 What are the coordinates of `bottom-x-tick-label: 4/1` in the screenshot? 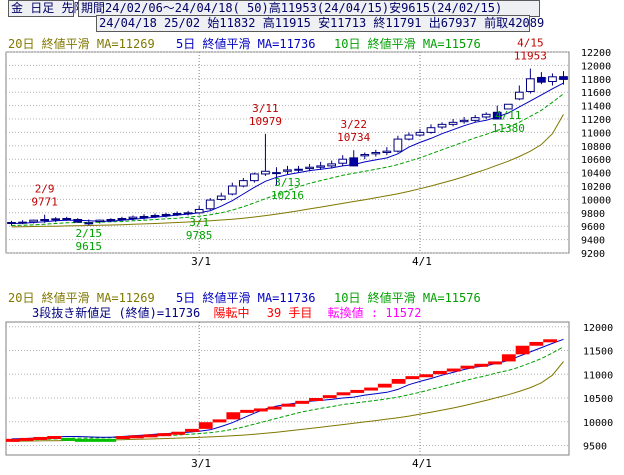 It's located at (422, 463).